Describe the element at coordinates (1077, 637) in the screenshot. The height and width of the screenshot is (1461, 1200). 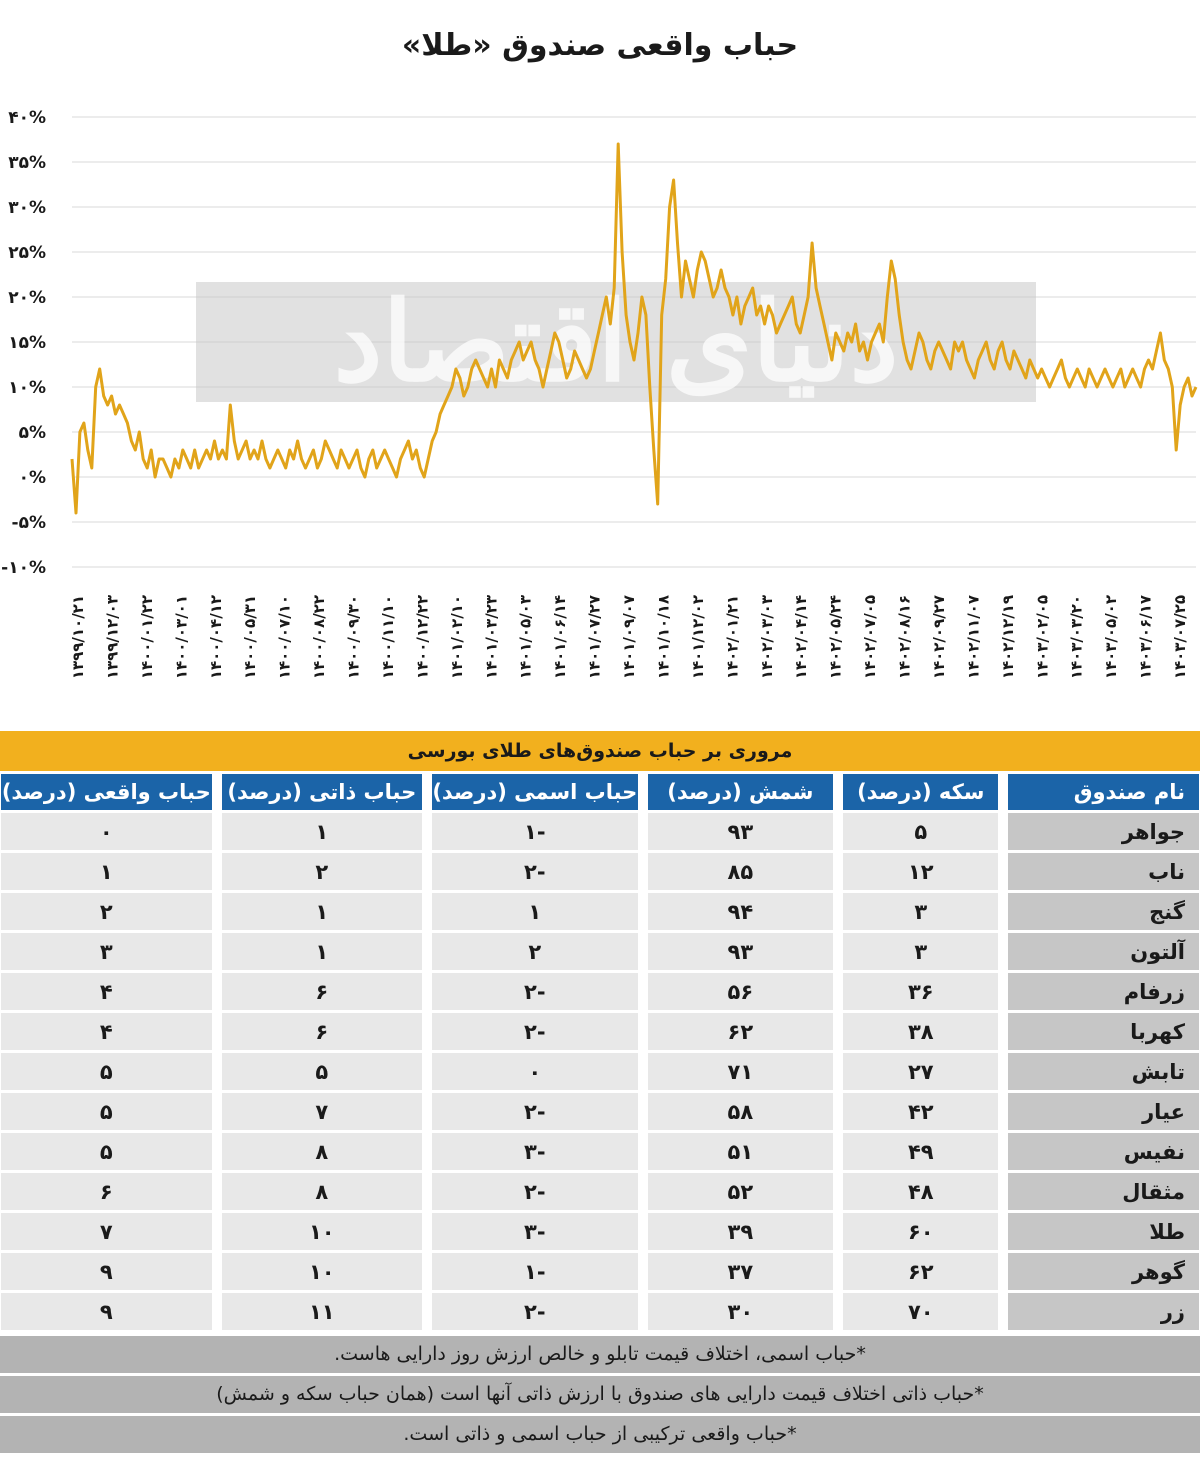
I see `x-tick-label: ۱۴۰۳/۰۳/۲۰` at that location.